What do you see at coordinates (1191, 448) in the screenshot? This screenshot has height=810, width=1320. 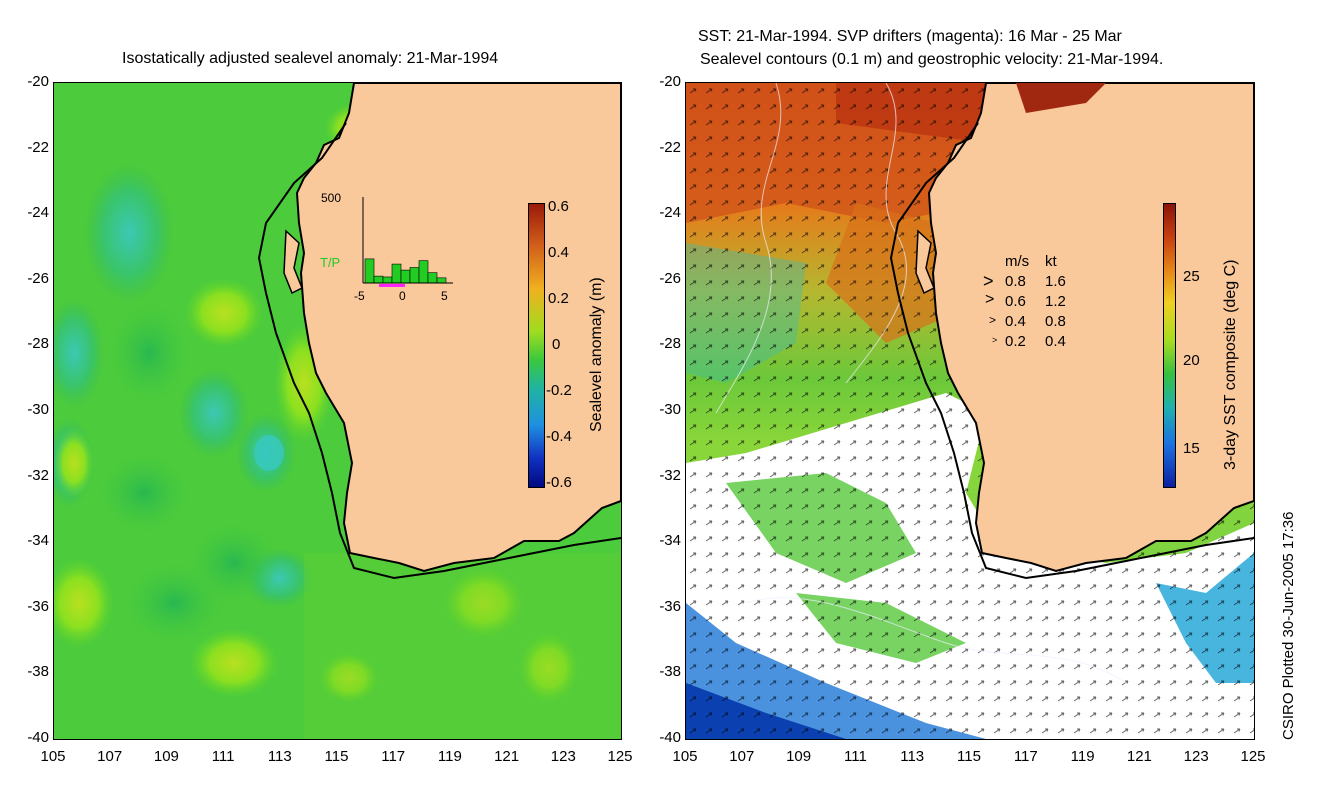 I see `sst-colorbar-tick: 15` at bounding box center [1191, 448].